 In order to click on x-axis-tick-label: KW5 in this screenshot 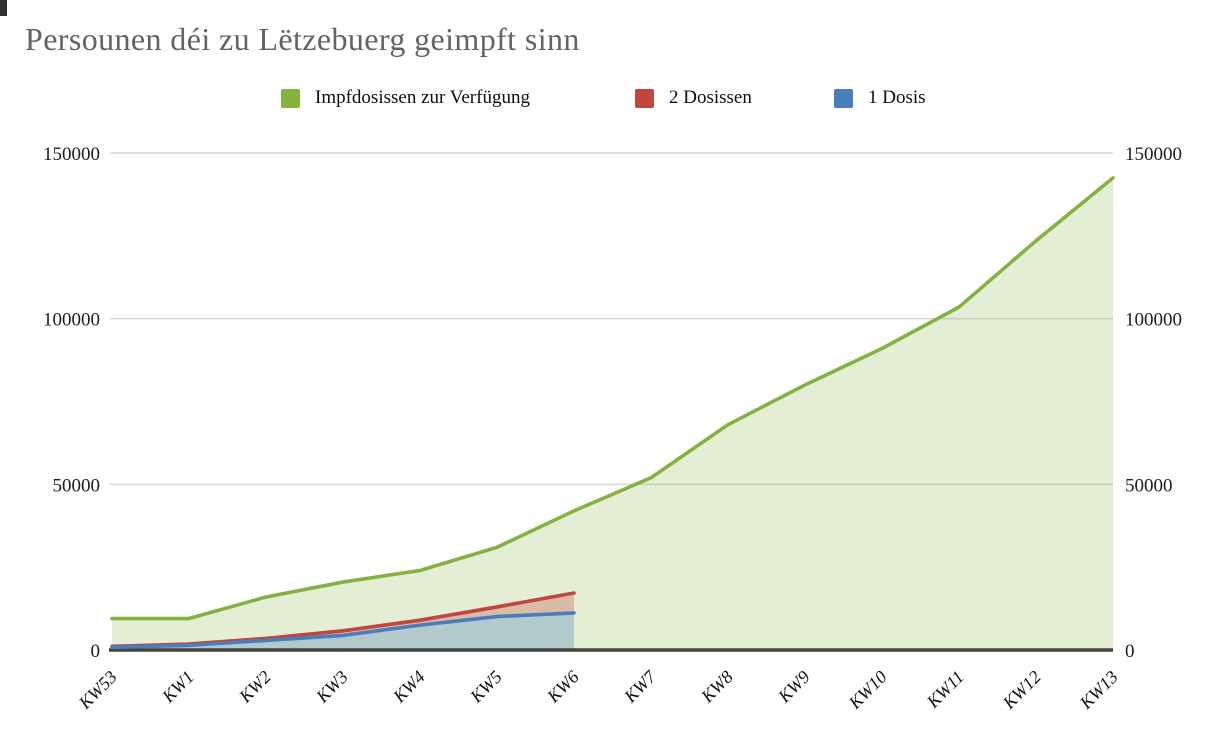, I will do `click(486, 687)`.